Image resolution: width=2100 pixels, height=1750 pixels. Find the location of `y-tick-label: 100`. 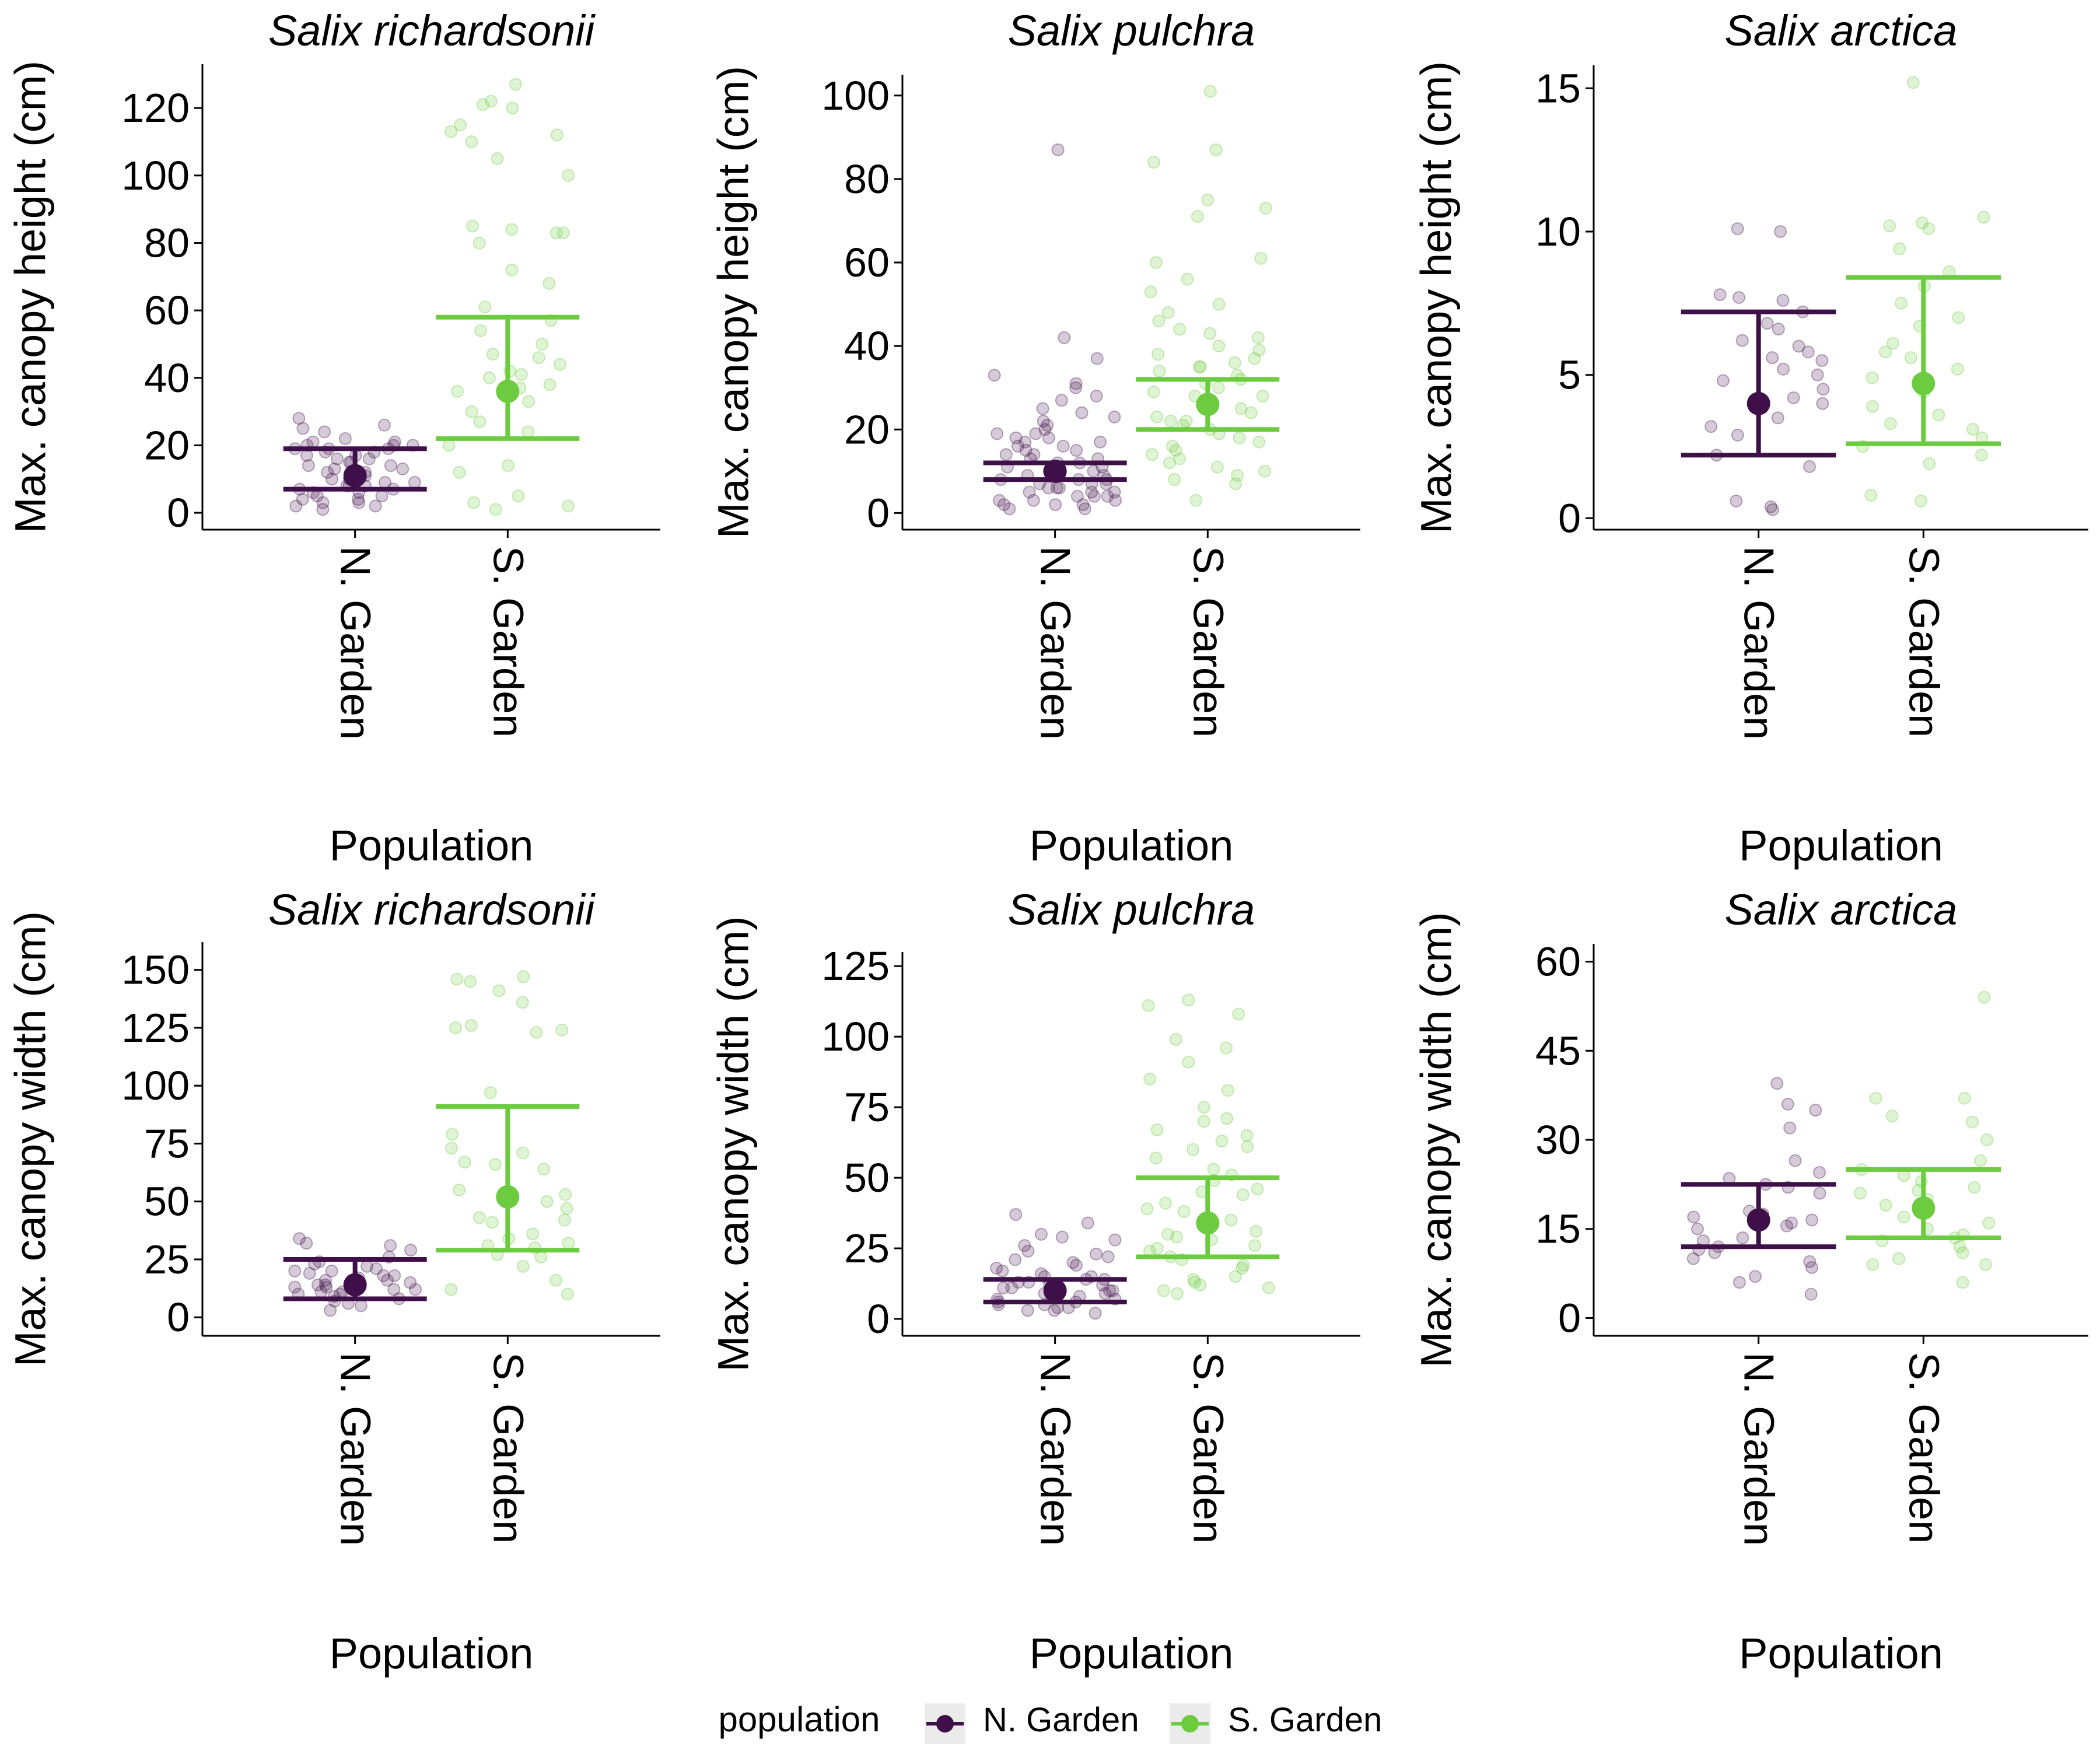

y-tick-label: 100 is located at coordinates (855, 1036).